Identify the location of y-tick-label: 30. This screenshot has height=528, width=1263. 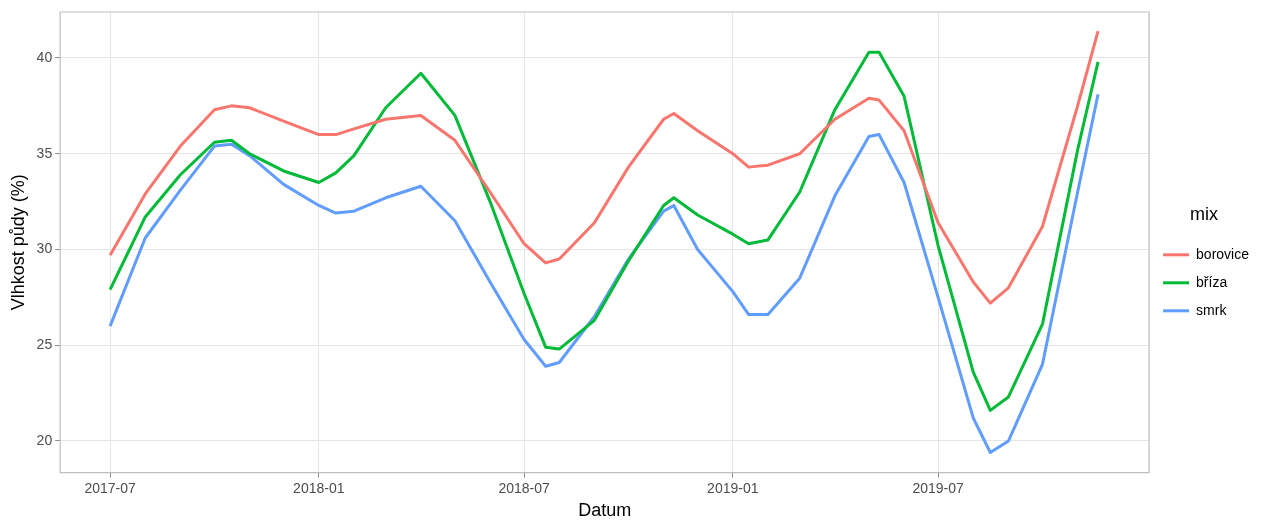
(44, 248).